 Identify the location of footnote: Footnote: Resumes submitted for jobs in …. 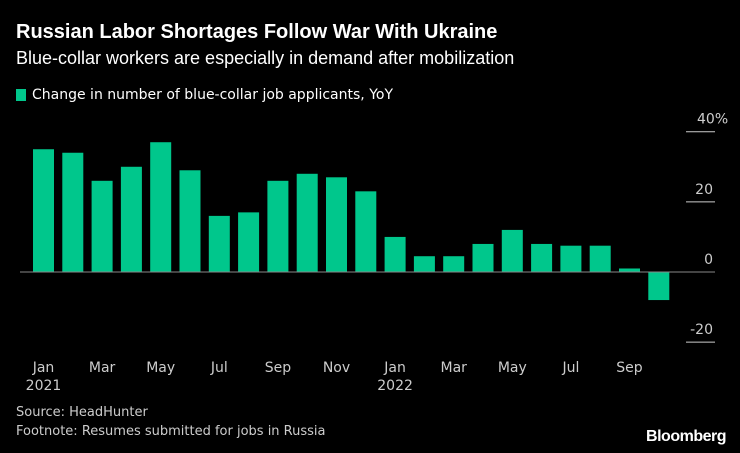
(171, 431).